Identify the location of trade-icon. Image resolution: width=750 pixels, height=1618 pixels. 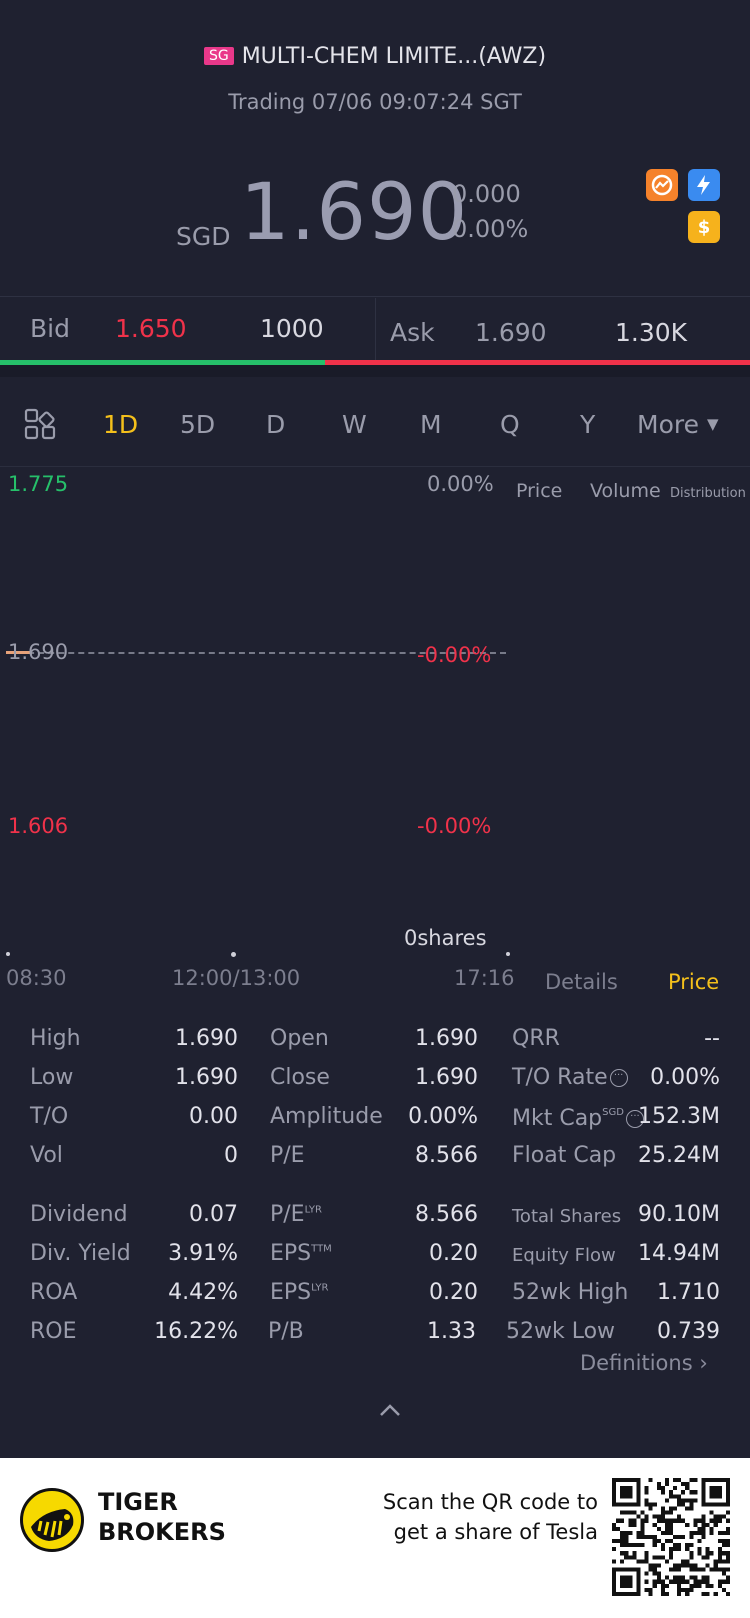
(662, 185).